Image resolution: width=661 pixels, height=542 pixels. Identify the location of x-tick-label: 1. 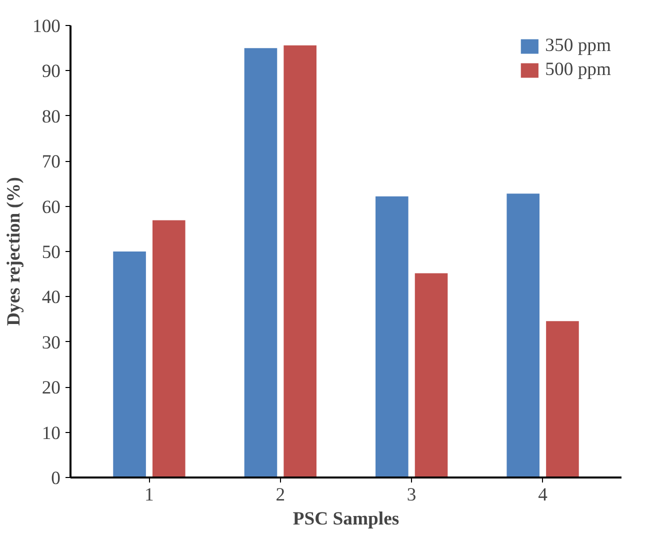
(149, 495).